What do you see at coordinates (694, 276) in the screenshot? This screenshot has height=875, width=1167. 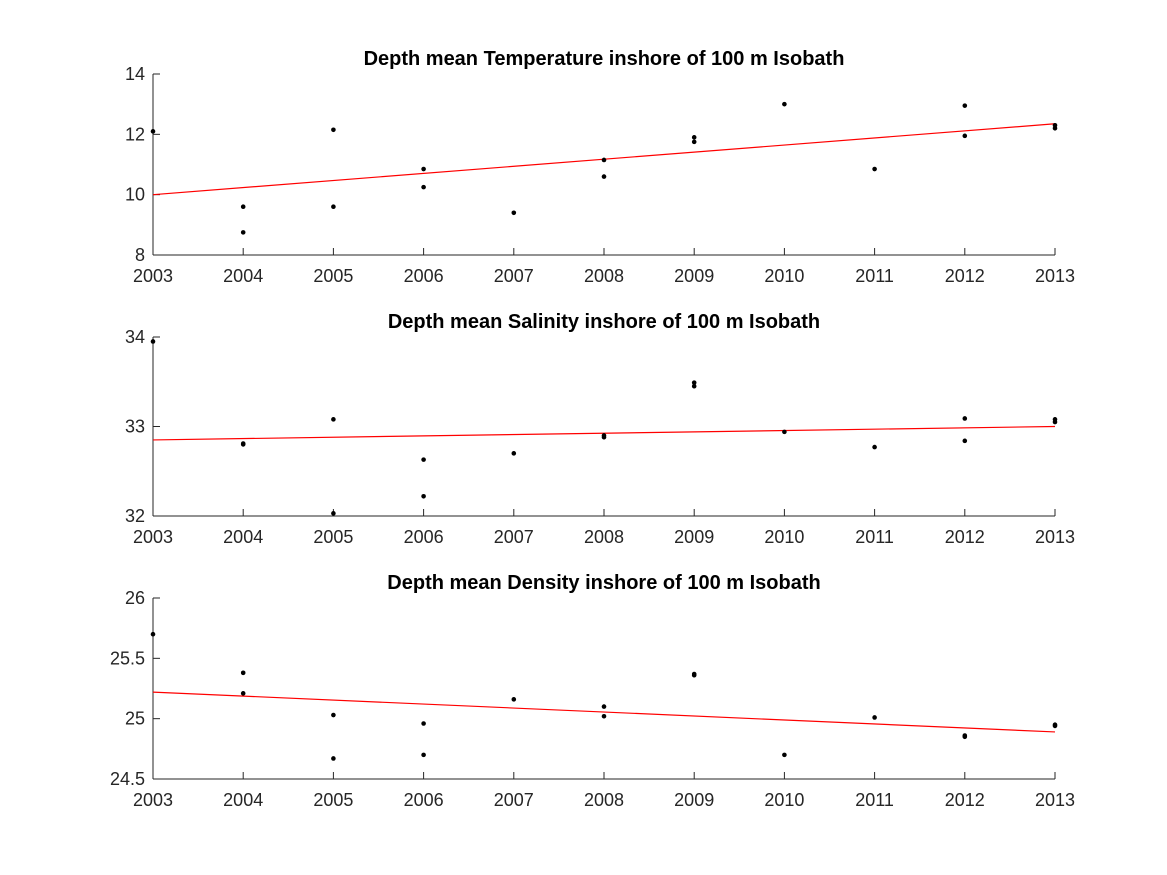 I see `temperature-x-tick-label: 2009` at bounding box center [694, 276].